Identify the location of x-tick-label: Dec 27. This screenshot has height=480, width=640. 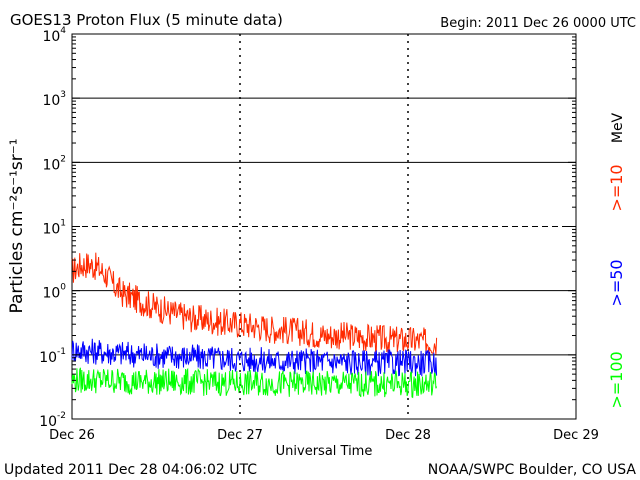
(240, 435).